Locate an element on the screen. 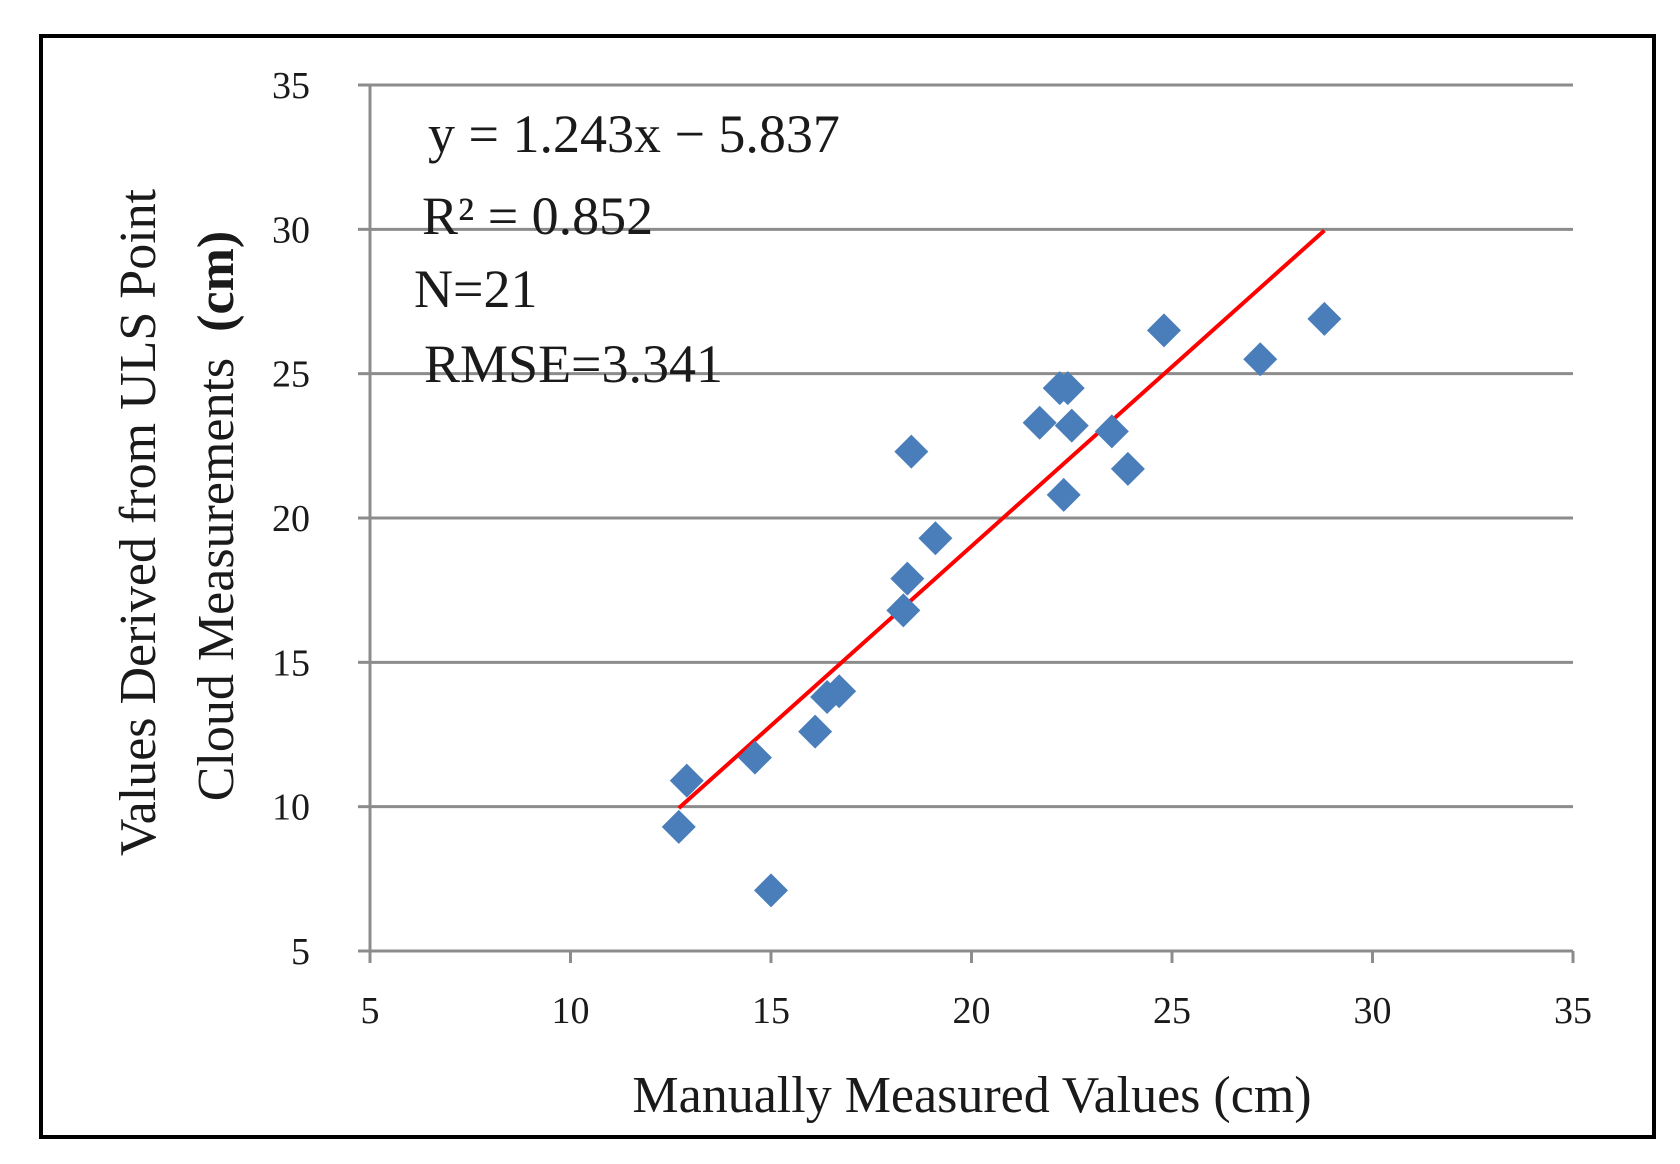 This screenshot has width=1680, height=1164. x-tick-label: 10 is located at coordinates (571, 1011).